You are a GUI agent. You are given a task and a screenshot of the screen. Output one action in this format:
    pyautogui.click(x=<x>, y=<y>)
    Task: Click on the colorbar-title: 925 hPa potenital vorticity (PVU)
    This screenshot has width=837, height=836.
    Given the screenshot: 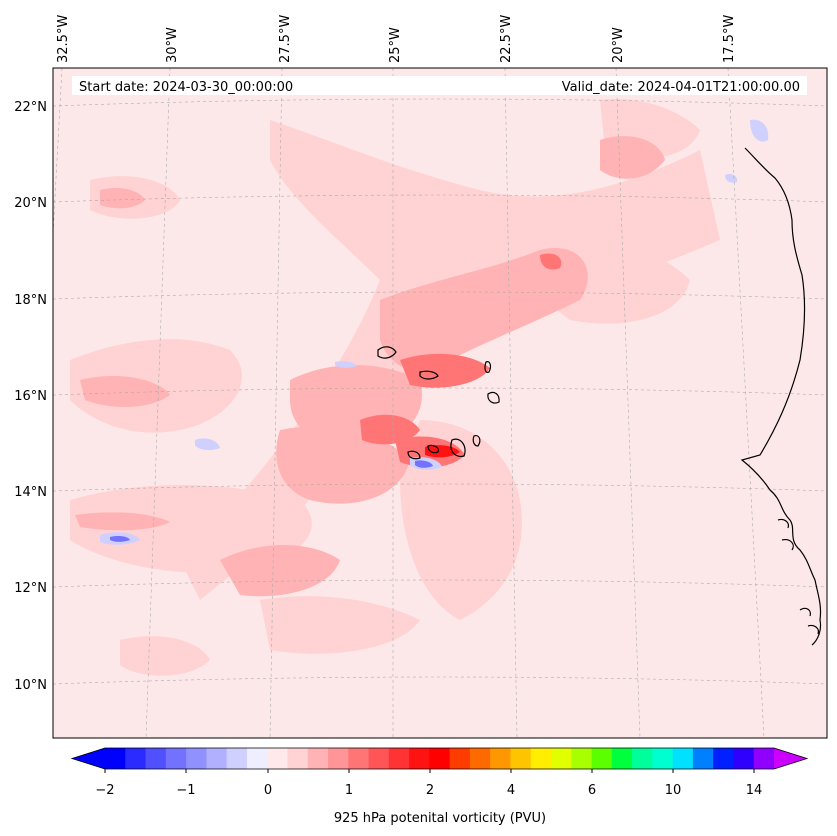 What is the action you would take?
    pyautogui.click(x=440, y=818)
    